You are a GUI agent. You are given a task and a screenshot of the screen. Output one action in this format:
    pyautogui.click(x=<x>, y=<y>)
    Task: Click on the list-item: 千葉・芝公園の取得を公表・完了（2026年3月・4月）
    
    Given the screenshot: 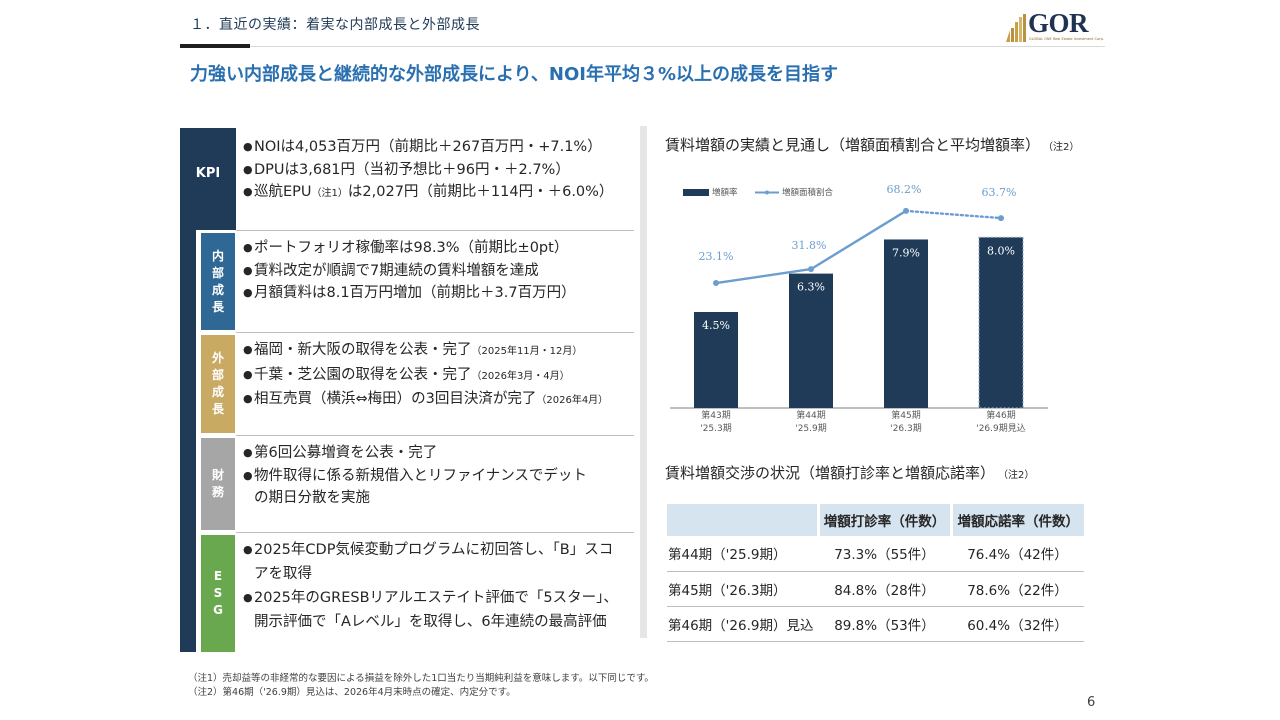 What is the action you would take?
    pyautogui.click(x=439, y=376)
    